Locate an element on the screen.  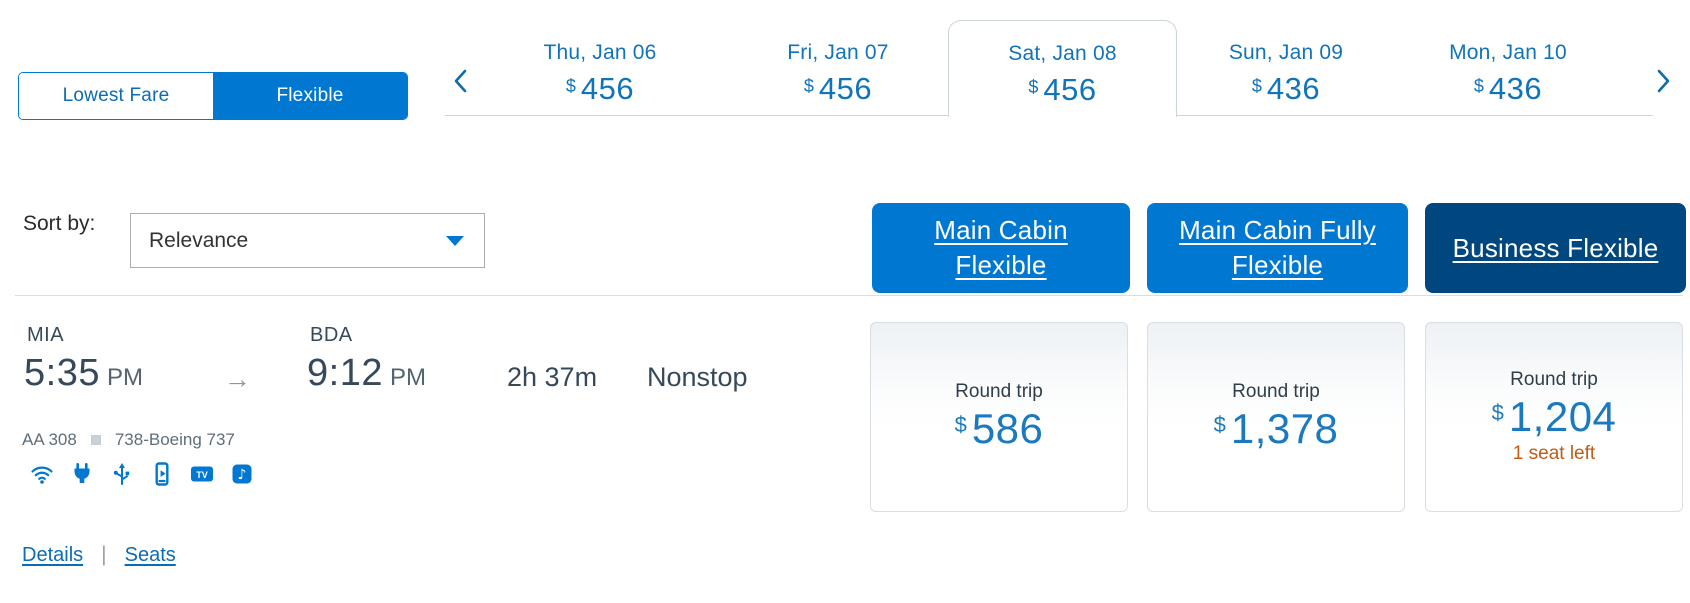
column-label: Main Cabin Fully Flexible is located at coordinates (1277, 247).